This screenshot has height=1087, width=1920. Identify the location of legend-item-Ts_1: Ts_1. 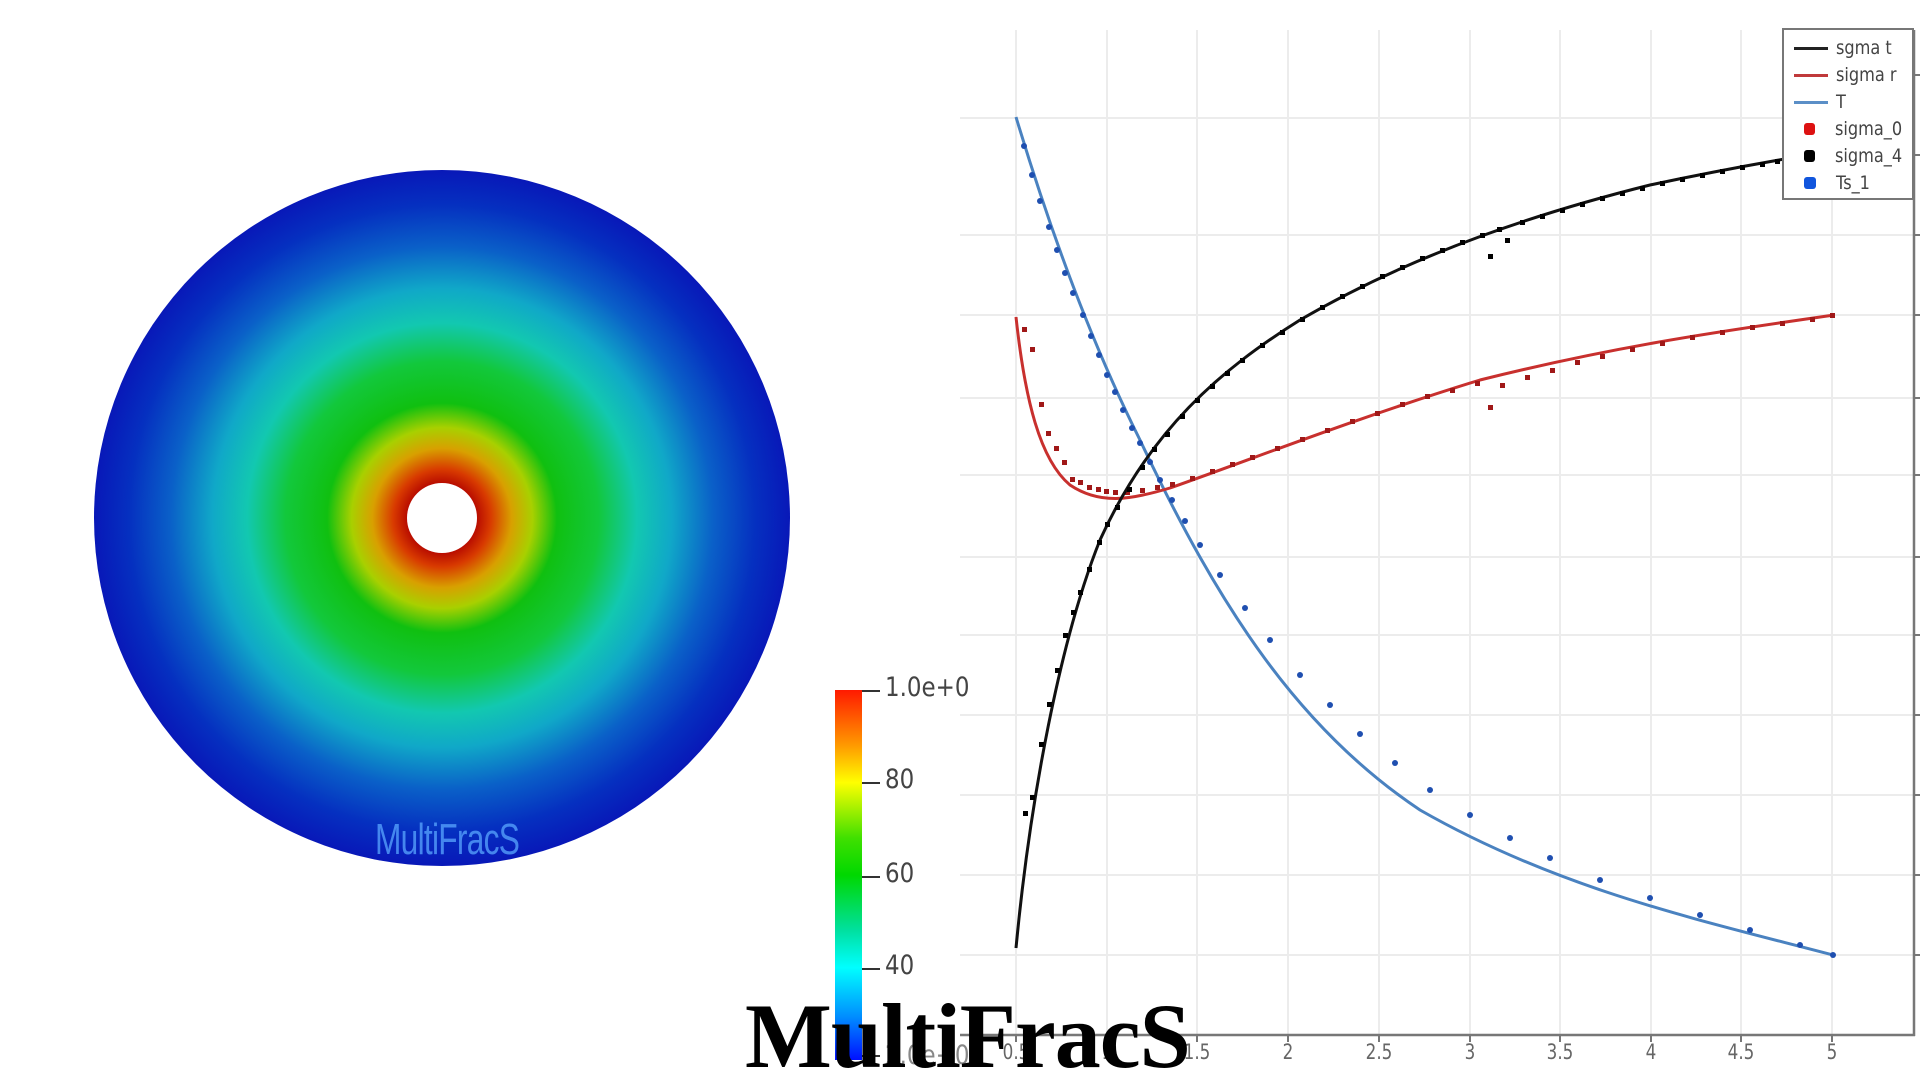
(1849, 183).